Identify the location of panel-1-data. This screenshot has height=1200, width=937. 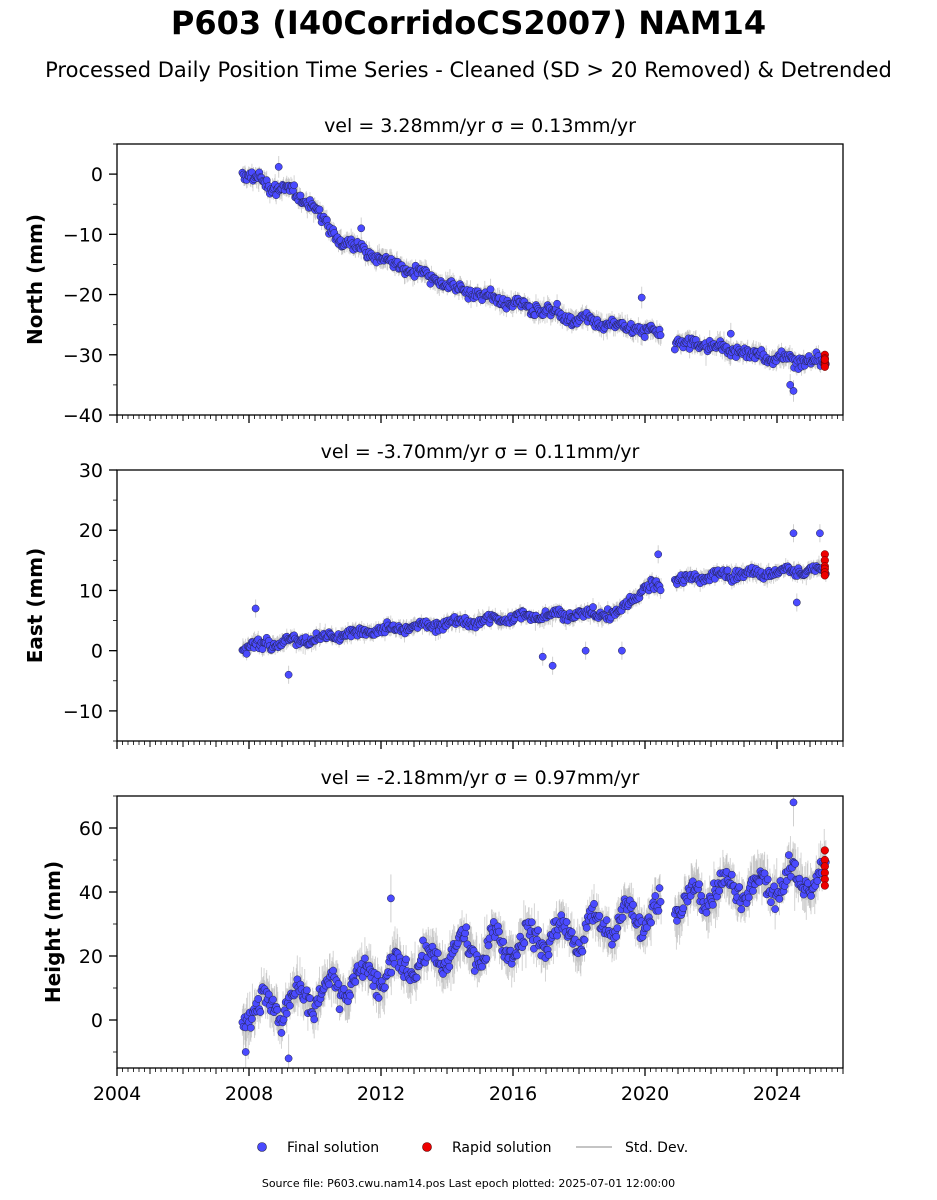
(534, 279).